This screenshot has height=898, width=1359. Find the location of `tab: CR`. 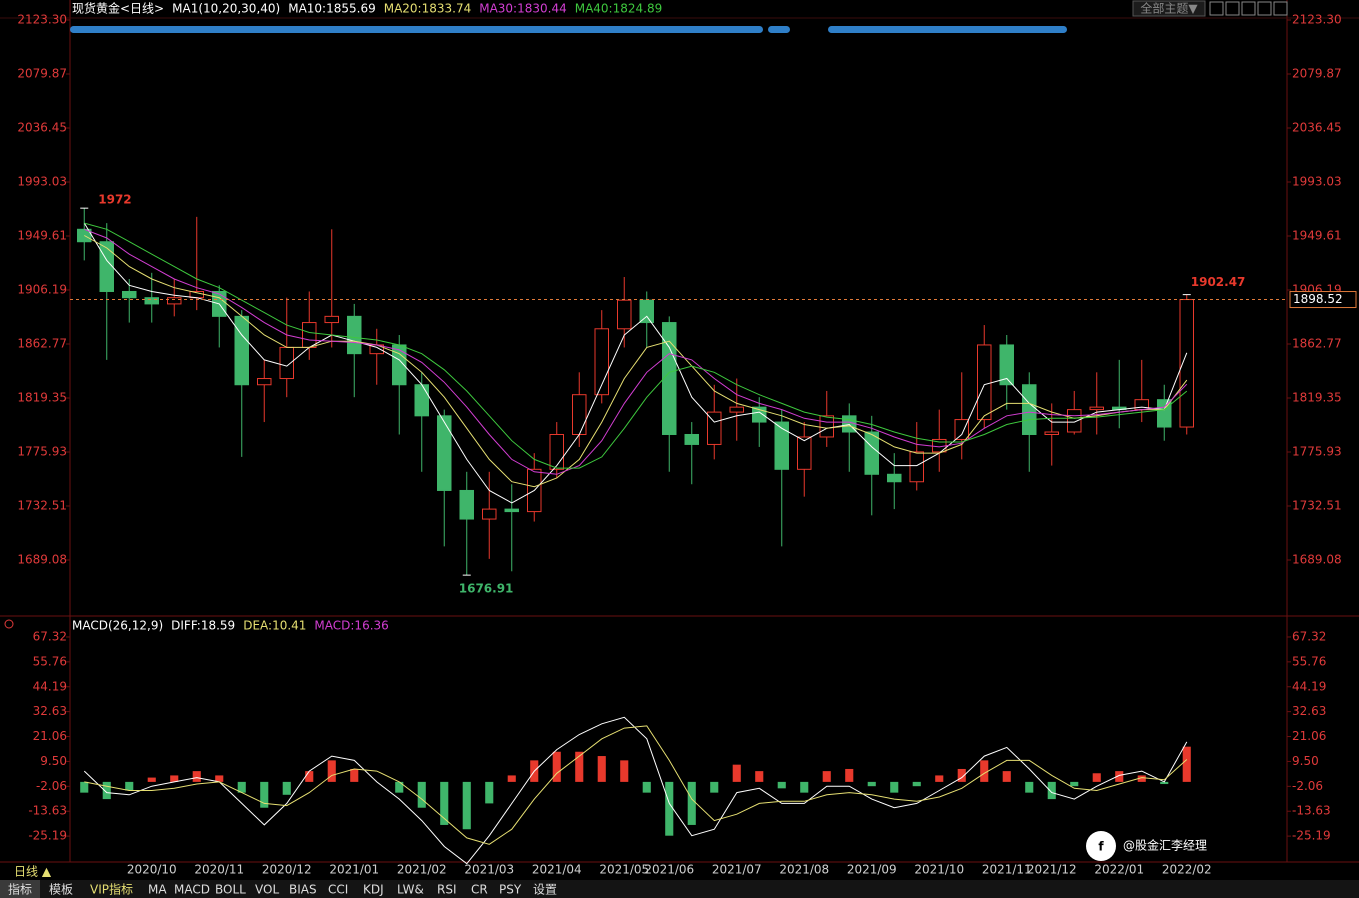

tab: CR is located at coordinates (479, 890).